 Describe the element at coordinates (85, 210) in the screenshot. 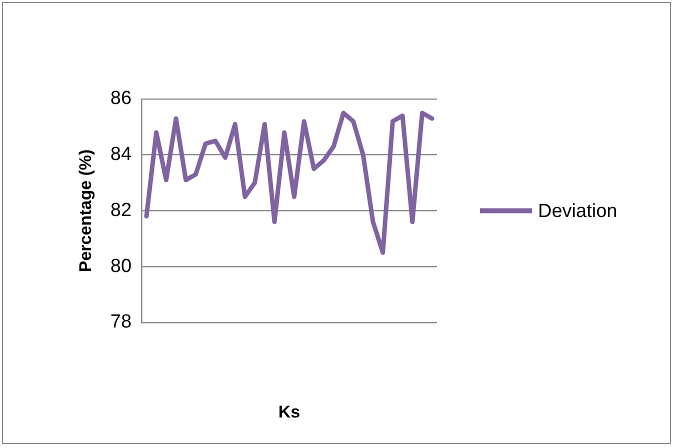

I see `y-axis-title: Percentage (%)` at that location.